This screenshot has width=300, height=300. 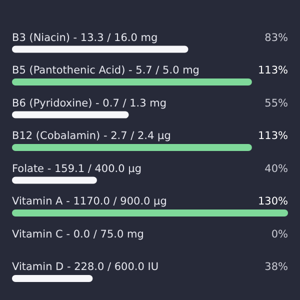 I want to click on data-label: 130%, so click(x=273, y=202).